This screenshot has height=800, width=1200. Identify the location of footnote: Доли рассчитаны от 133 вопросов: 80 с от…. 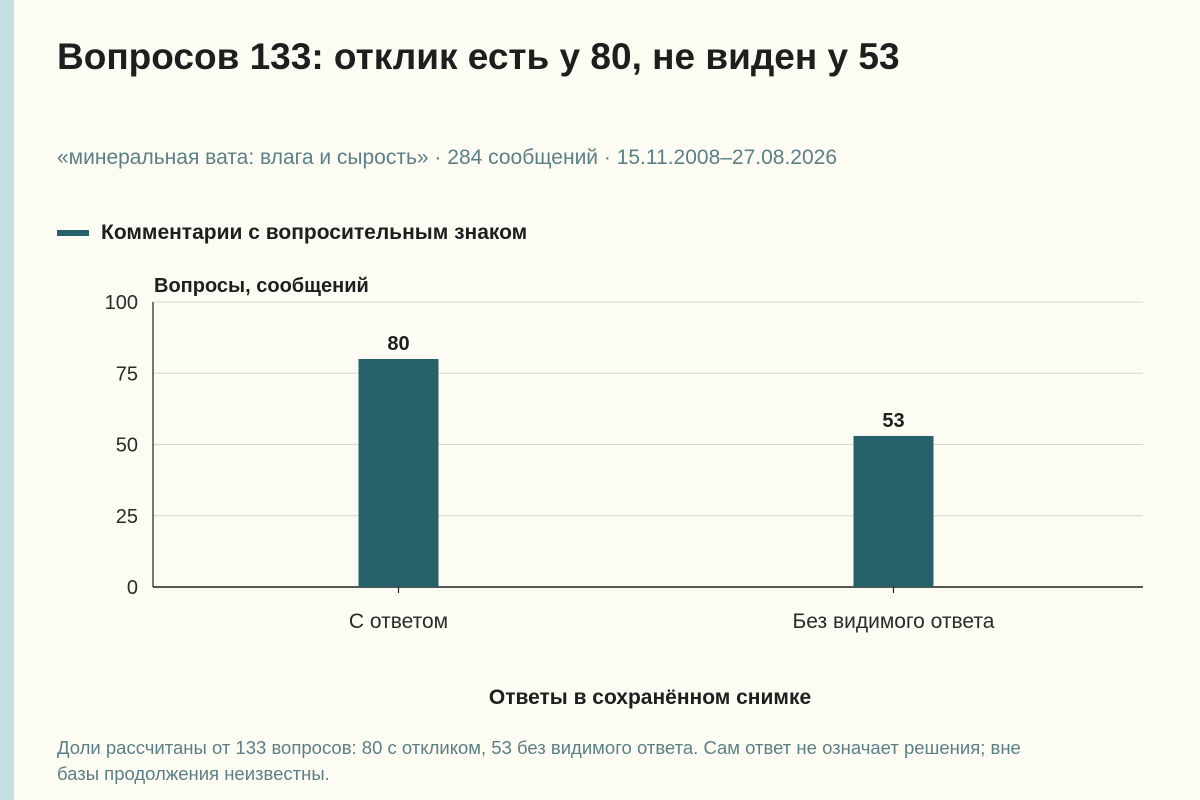
(539, 760).